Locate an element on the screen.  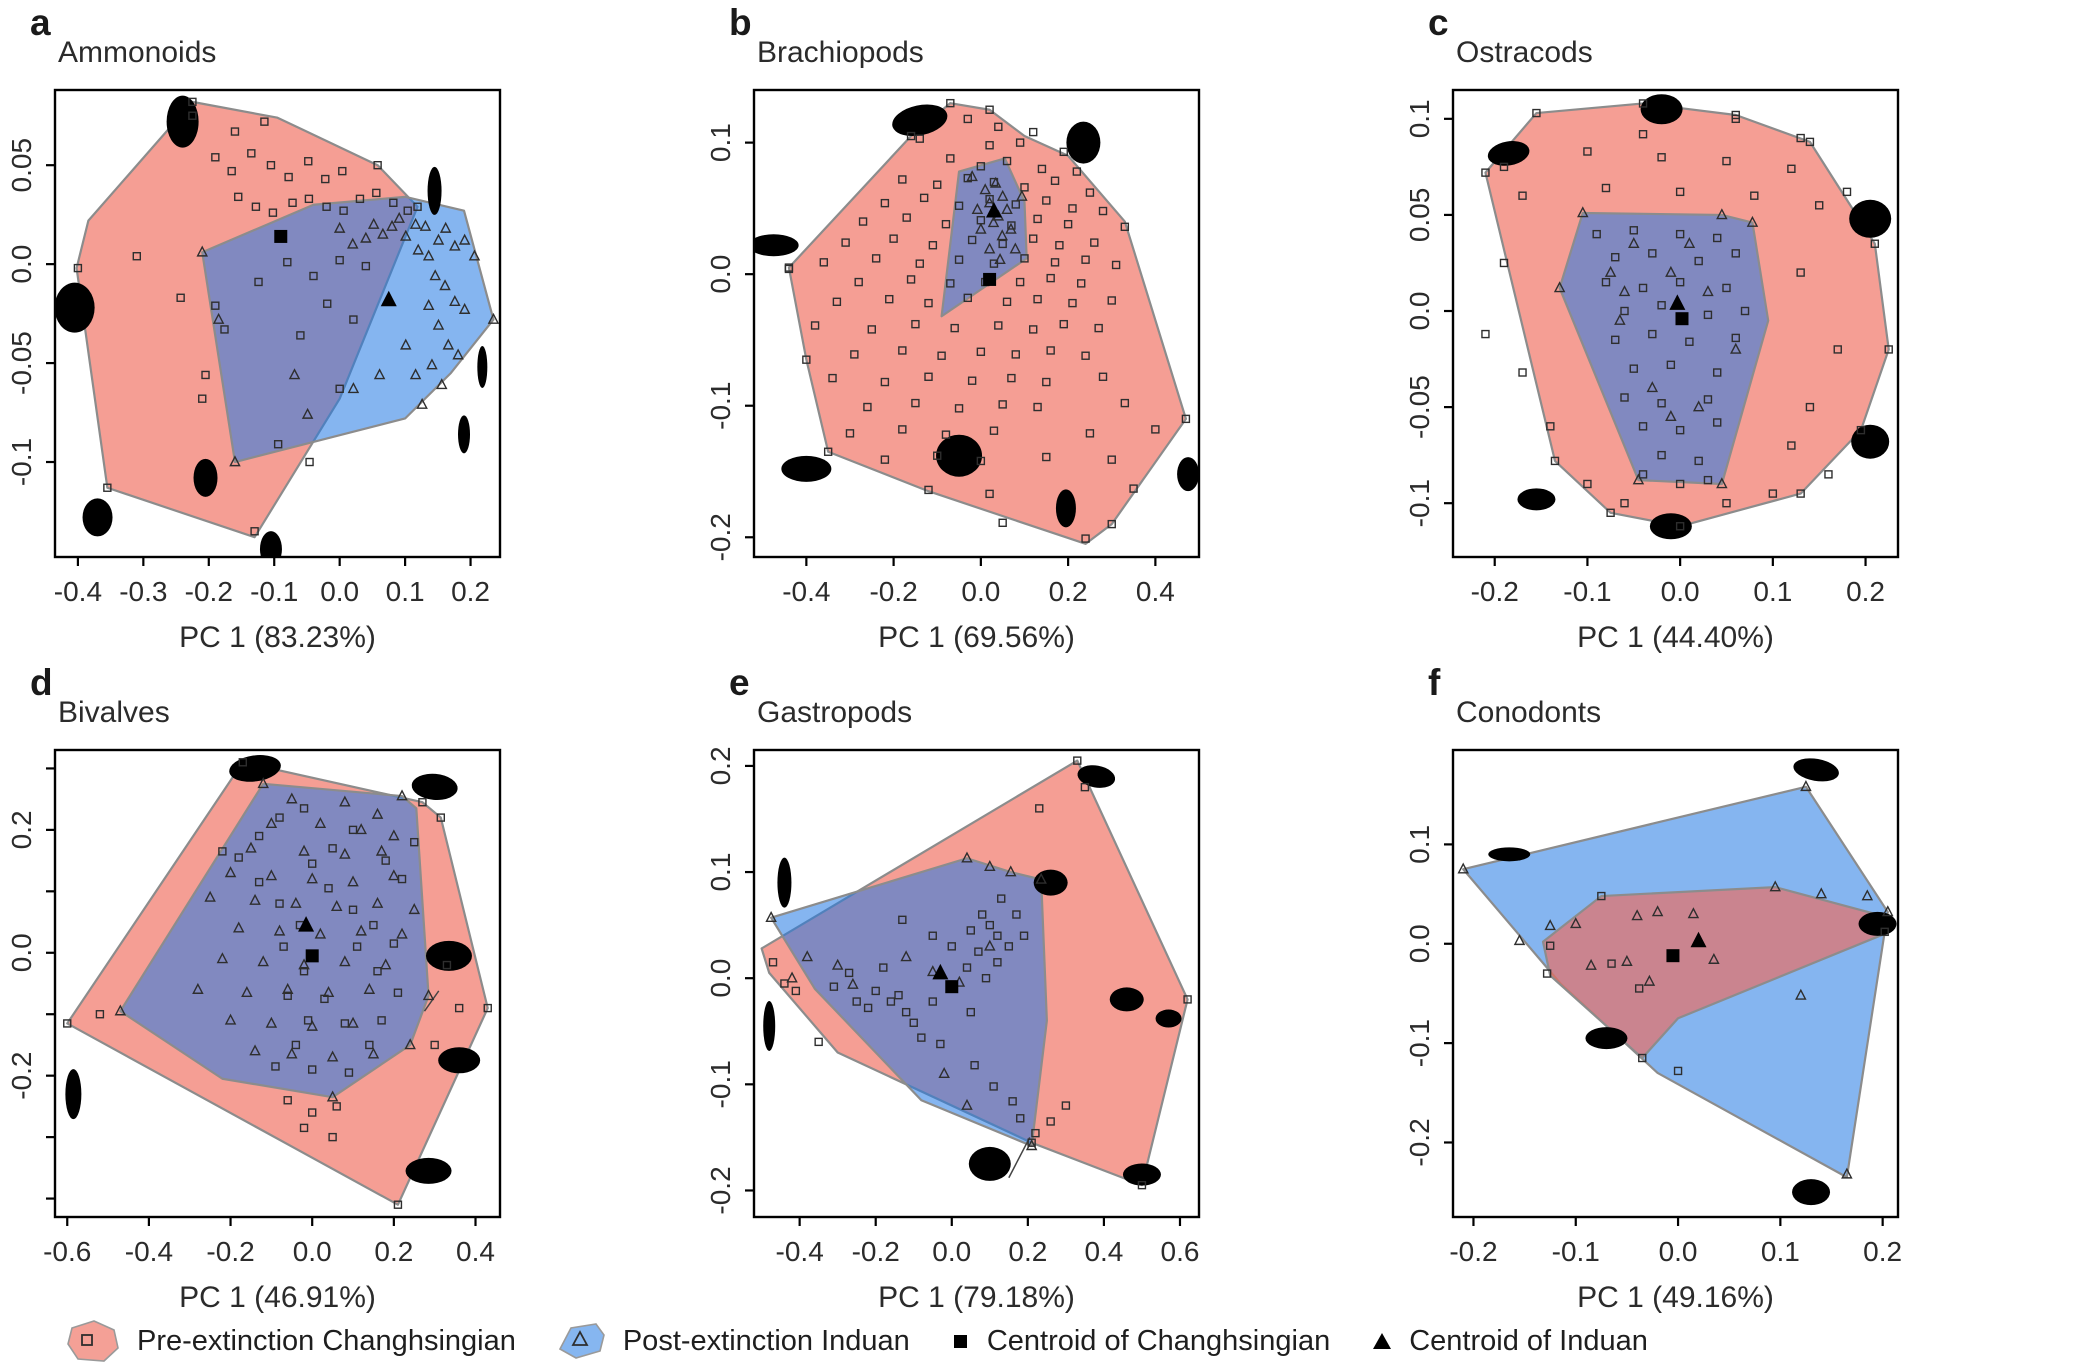
legend-item-centroid-changhsingian: Centroid of Changhsingian is located at coordinates (1140, 1341).